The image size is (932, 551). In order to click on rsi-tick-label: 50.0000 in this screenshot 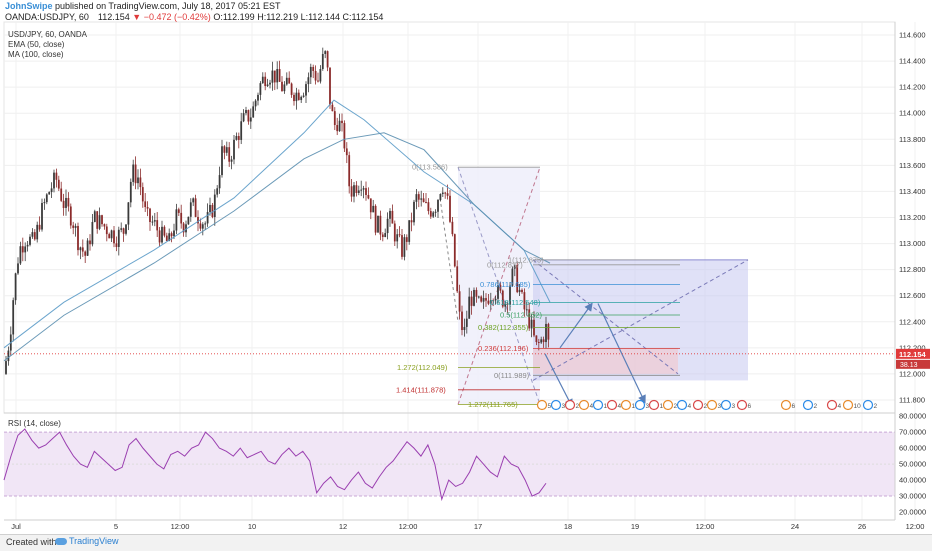, I will do `click(912, 464)`.